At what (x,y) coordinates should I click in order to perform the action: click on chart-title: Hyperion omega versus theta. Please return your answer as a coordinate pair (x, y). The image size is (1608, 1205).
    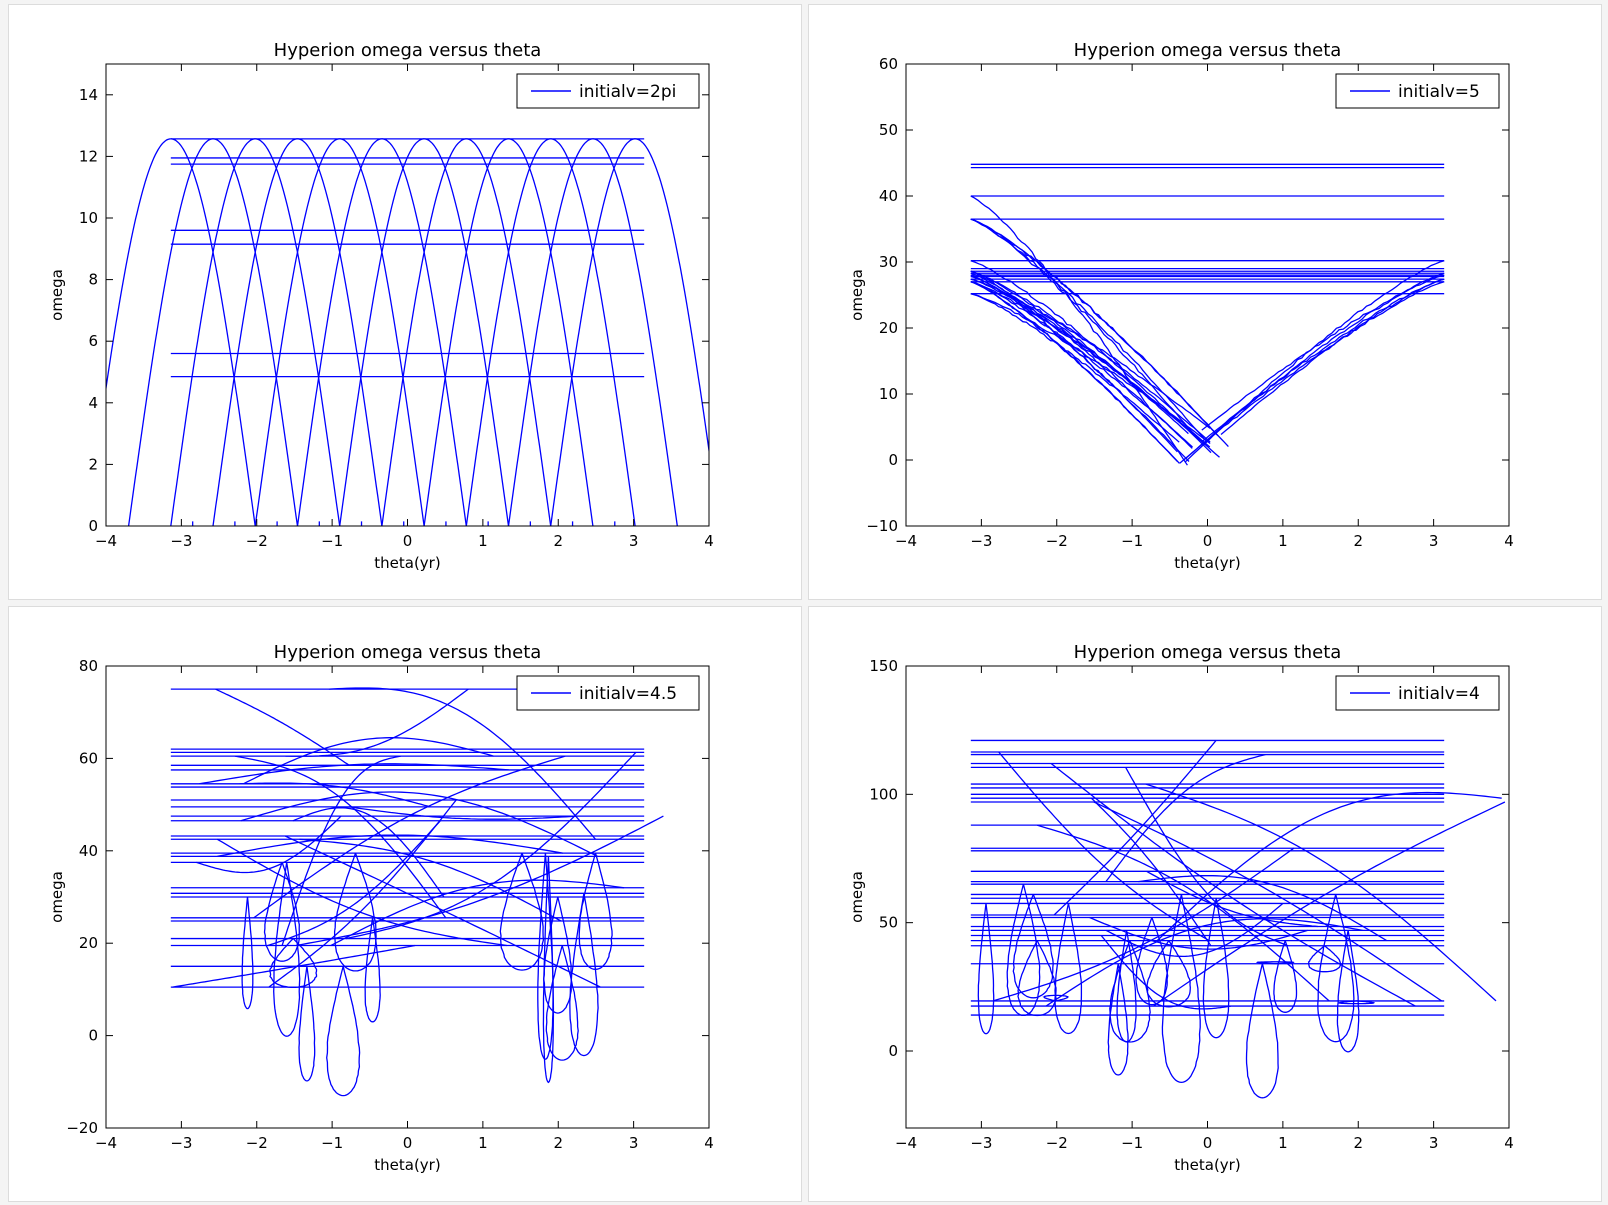
    Looking at the image, I should click on (408, 652).